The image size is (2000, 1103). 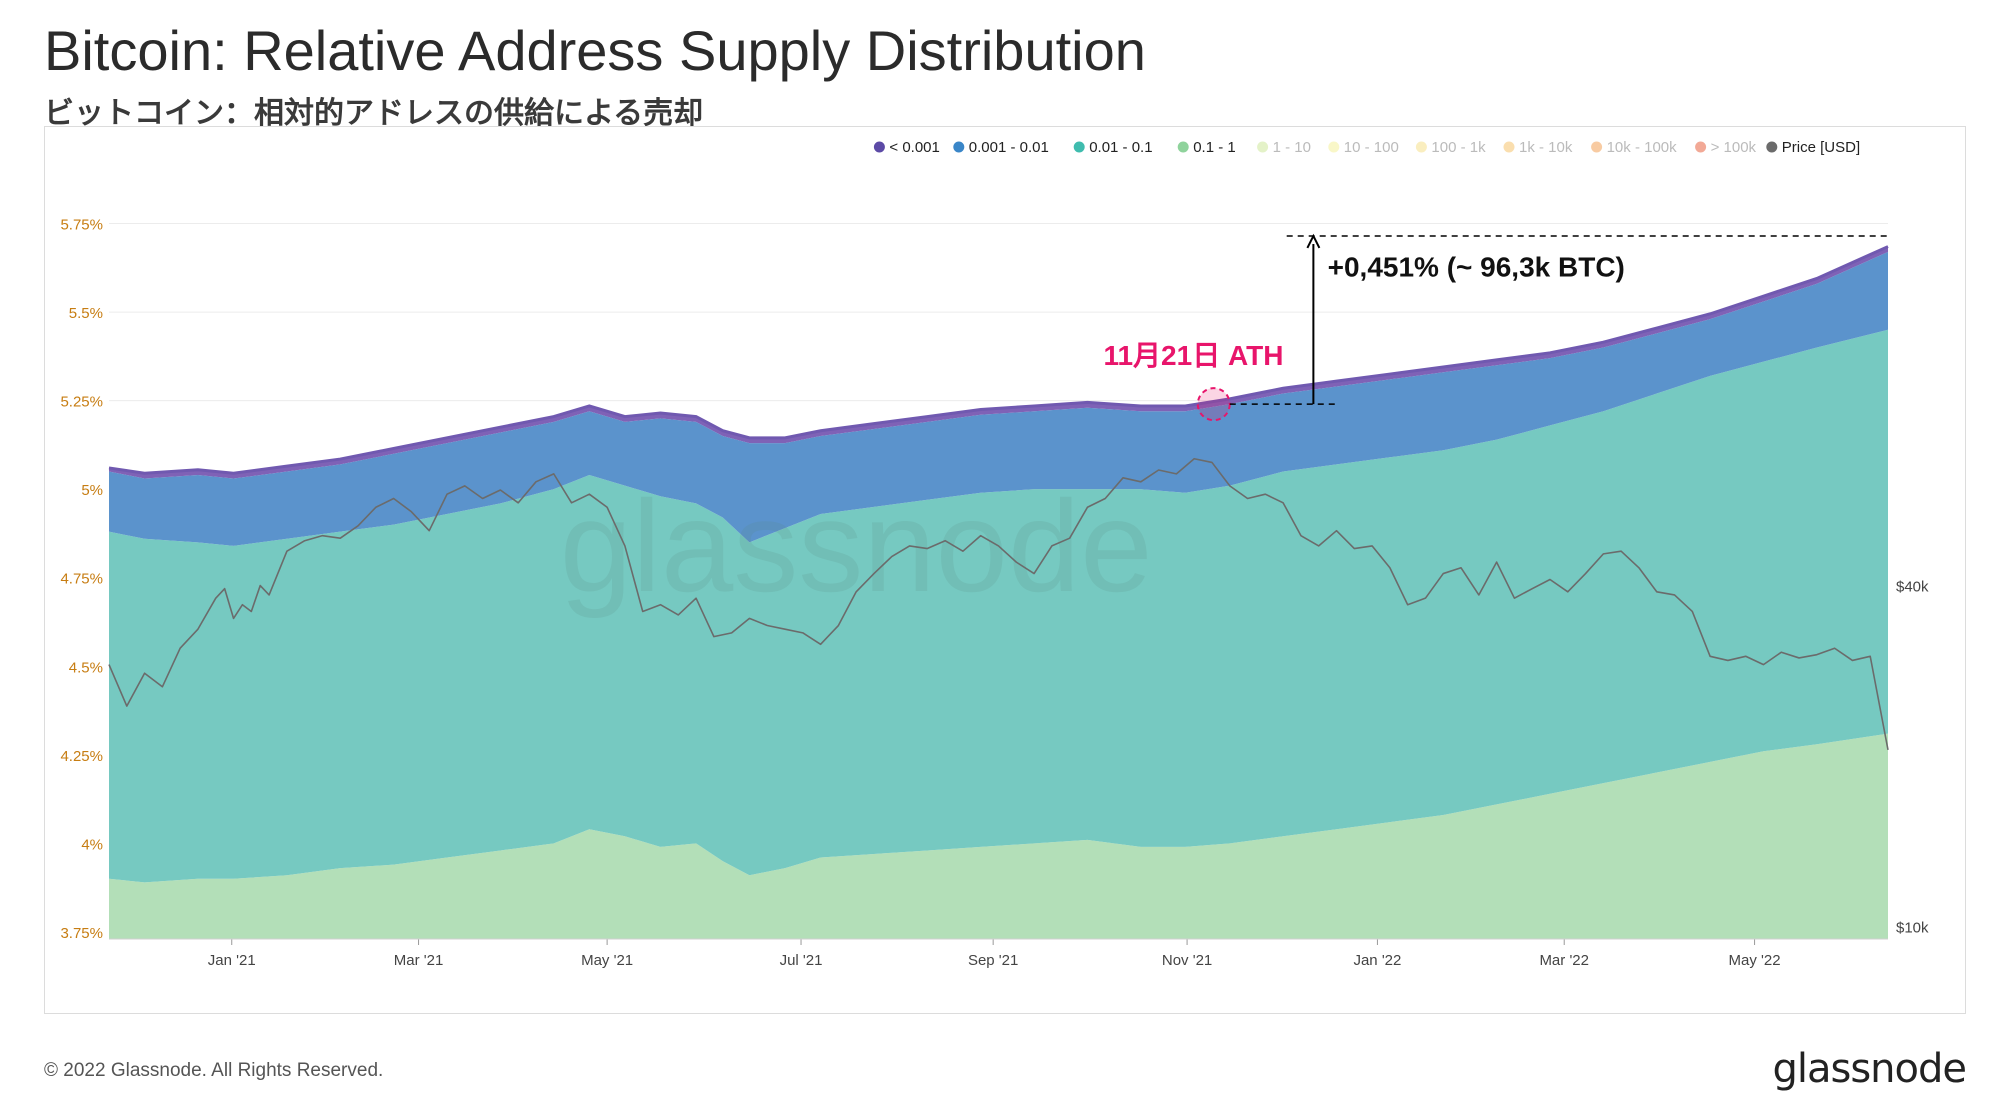 What do you see at coordinates (86, 667) in the screenshot?
I see `y-tick-label: 4.5%` at bounding box center [86, 667].